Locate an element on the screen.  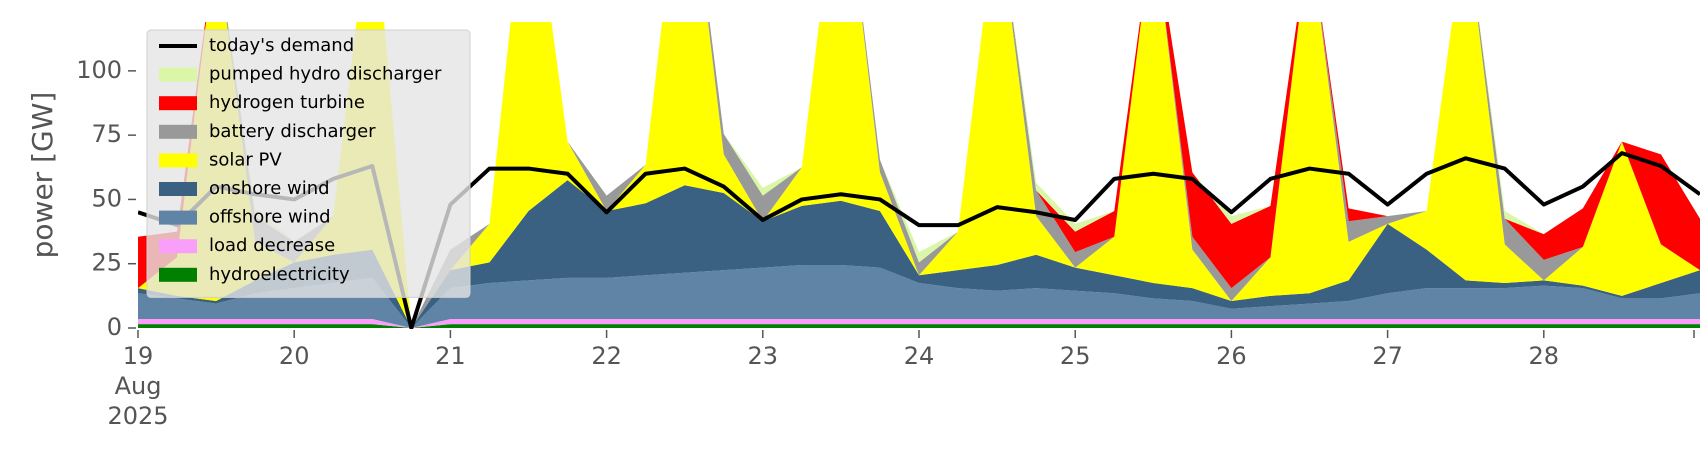
legend-label: today's demand is located at coordinates (281, 45).